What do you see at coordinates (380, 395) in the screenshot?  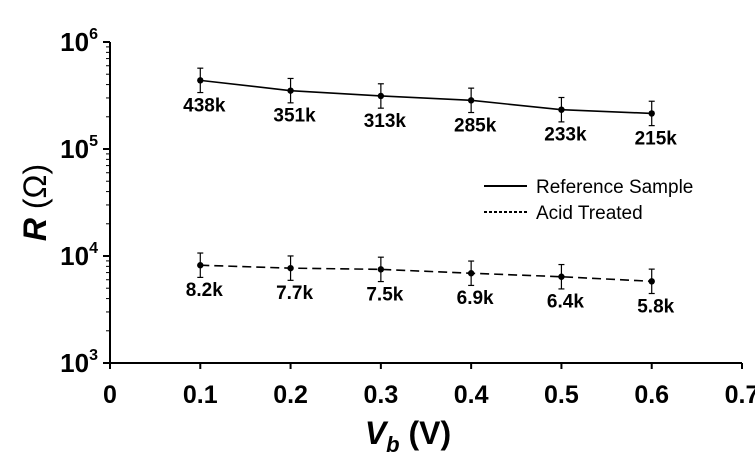 I see `x-tick-label: 0.3` at bounding box center [380, 395].